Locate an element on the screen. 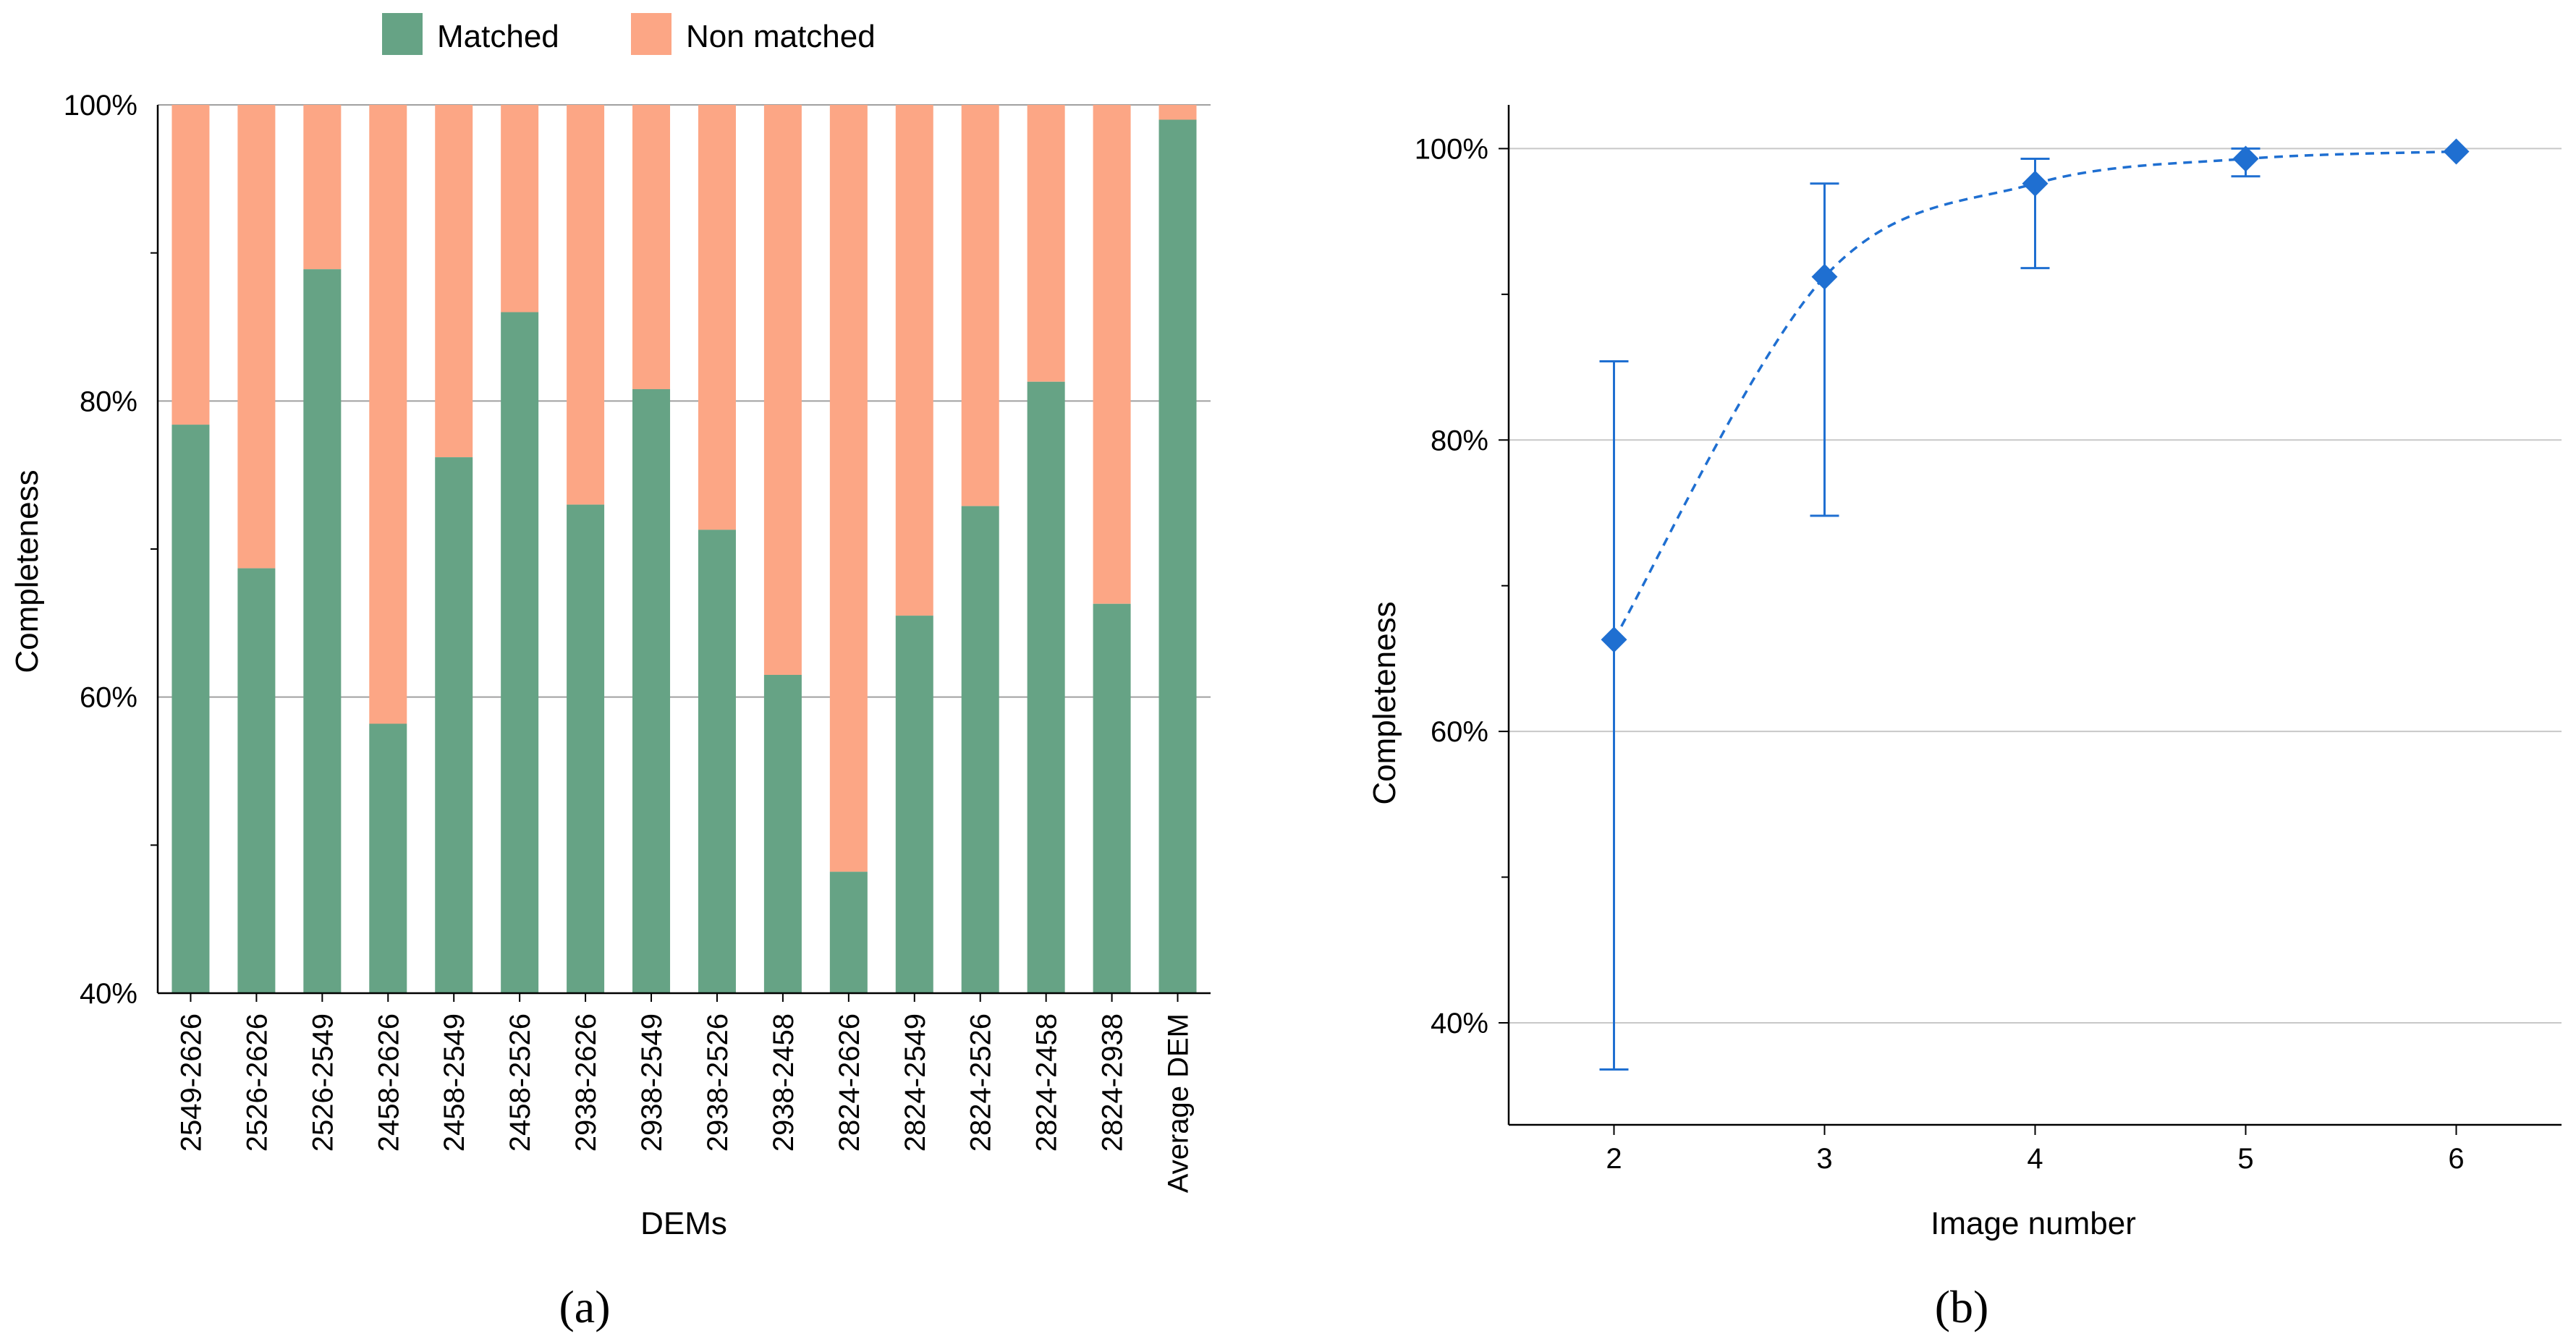 This screenshot has width=2576, height=1344. a-y-tick-label: 60% is located at coordinates (108, 698).